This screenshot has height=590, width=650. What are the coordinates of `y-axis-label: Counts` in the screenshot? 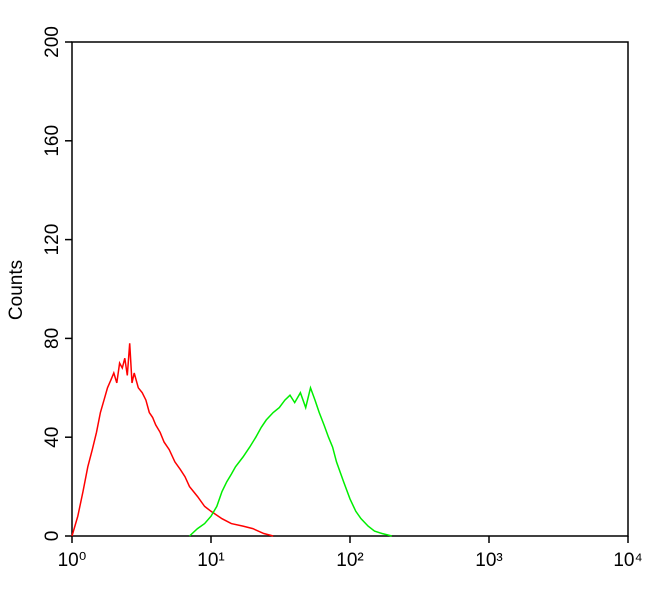 It's located at (16, 290).